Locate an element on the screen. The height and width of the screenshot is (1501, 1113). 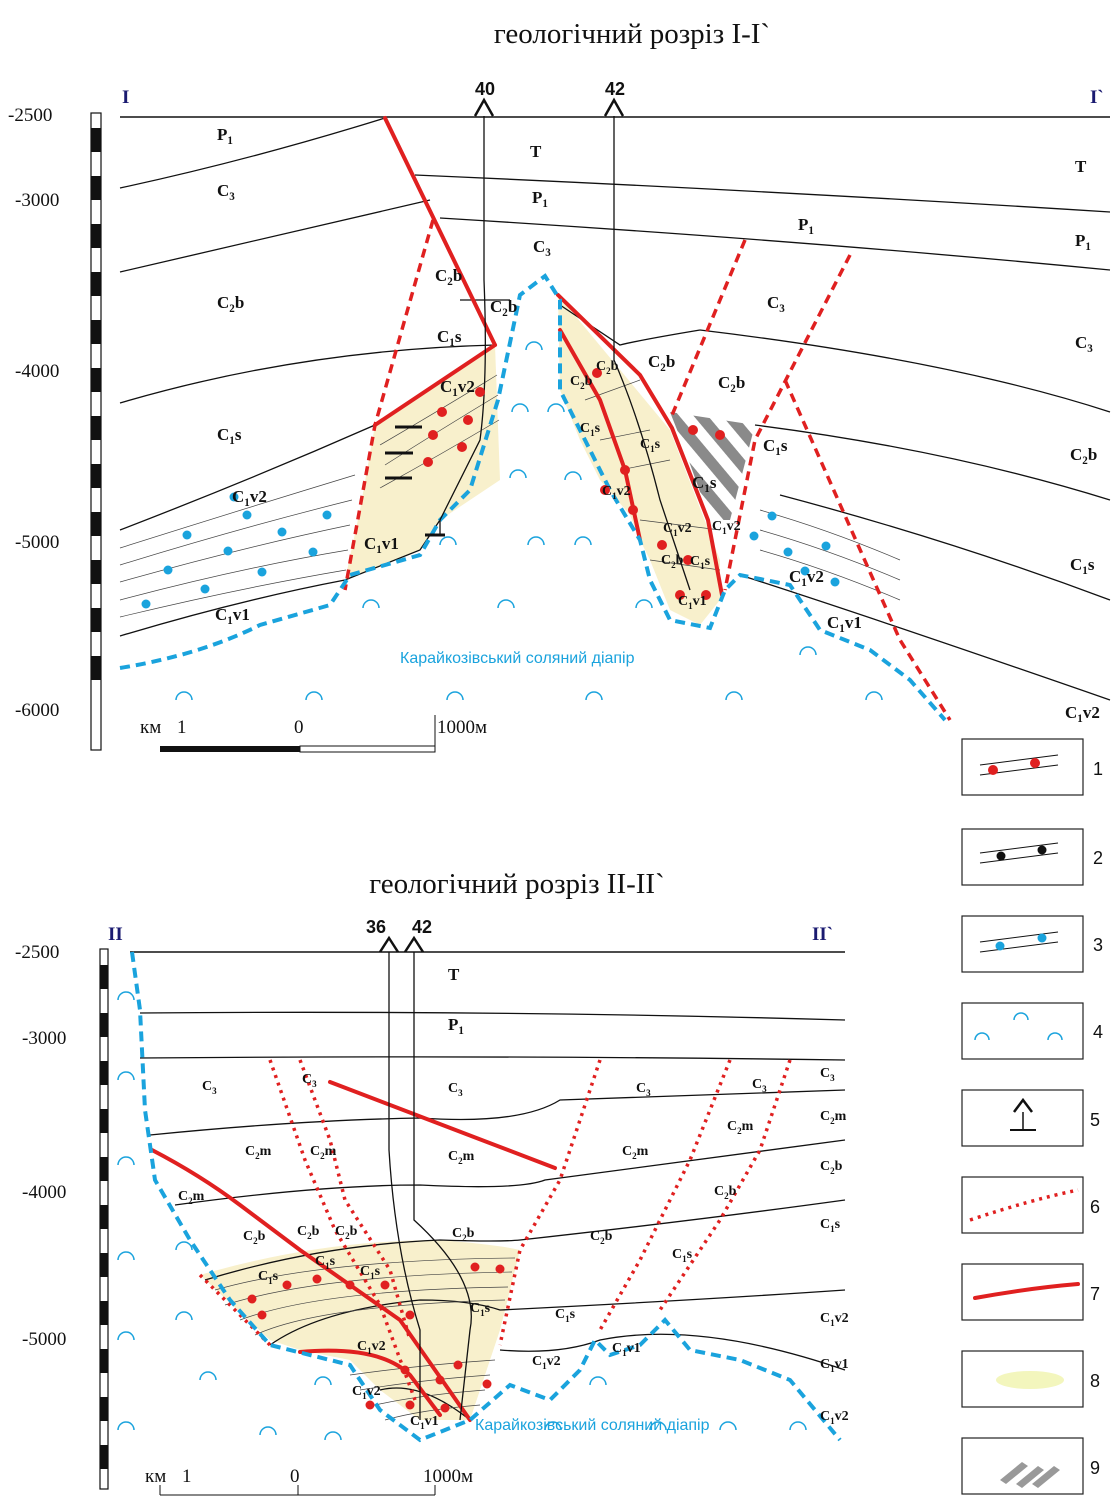
section-end-label: I` is located at coordinates (1097, 97).